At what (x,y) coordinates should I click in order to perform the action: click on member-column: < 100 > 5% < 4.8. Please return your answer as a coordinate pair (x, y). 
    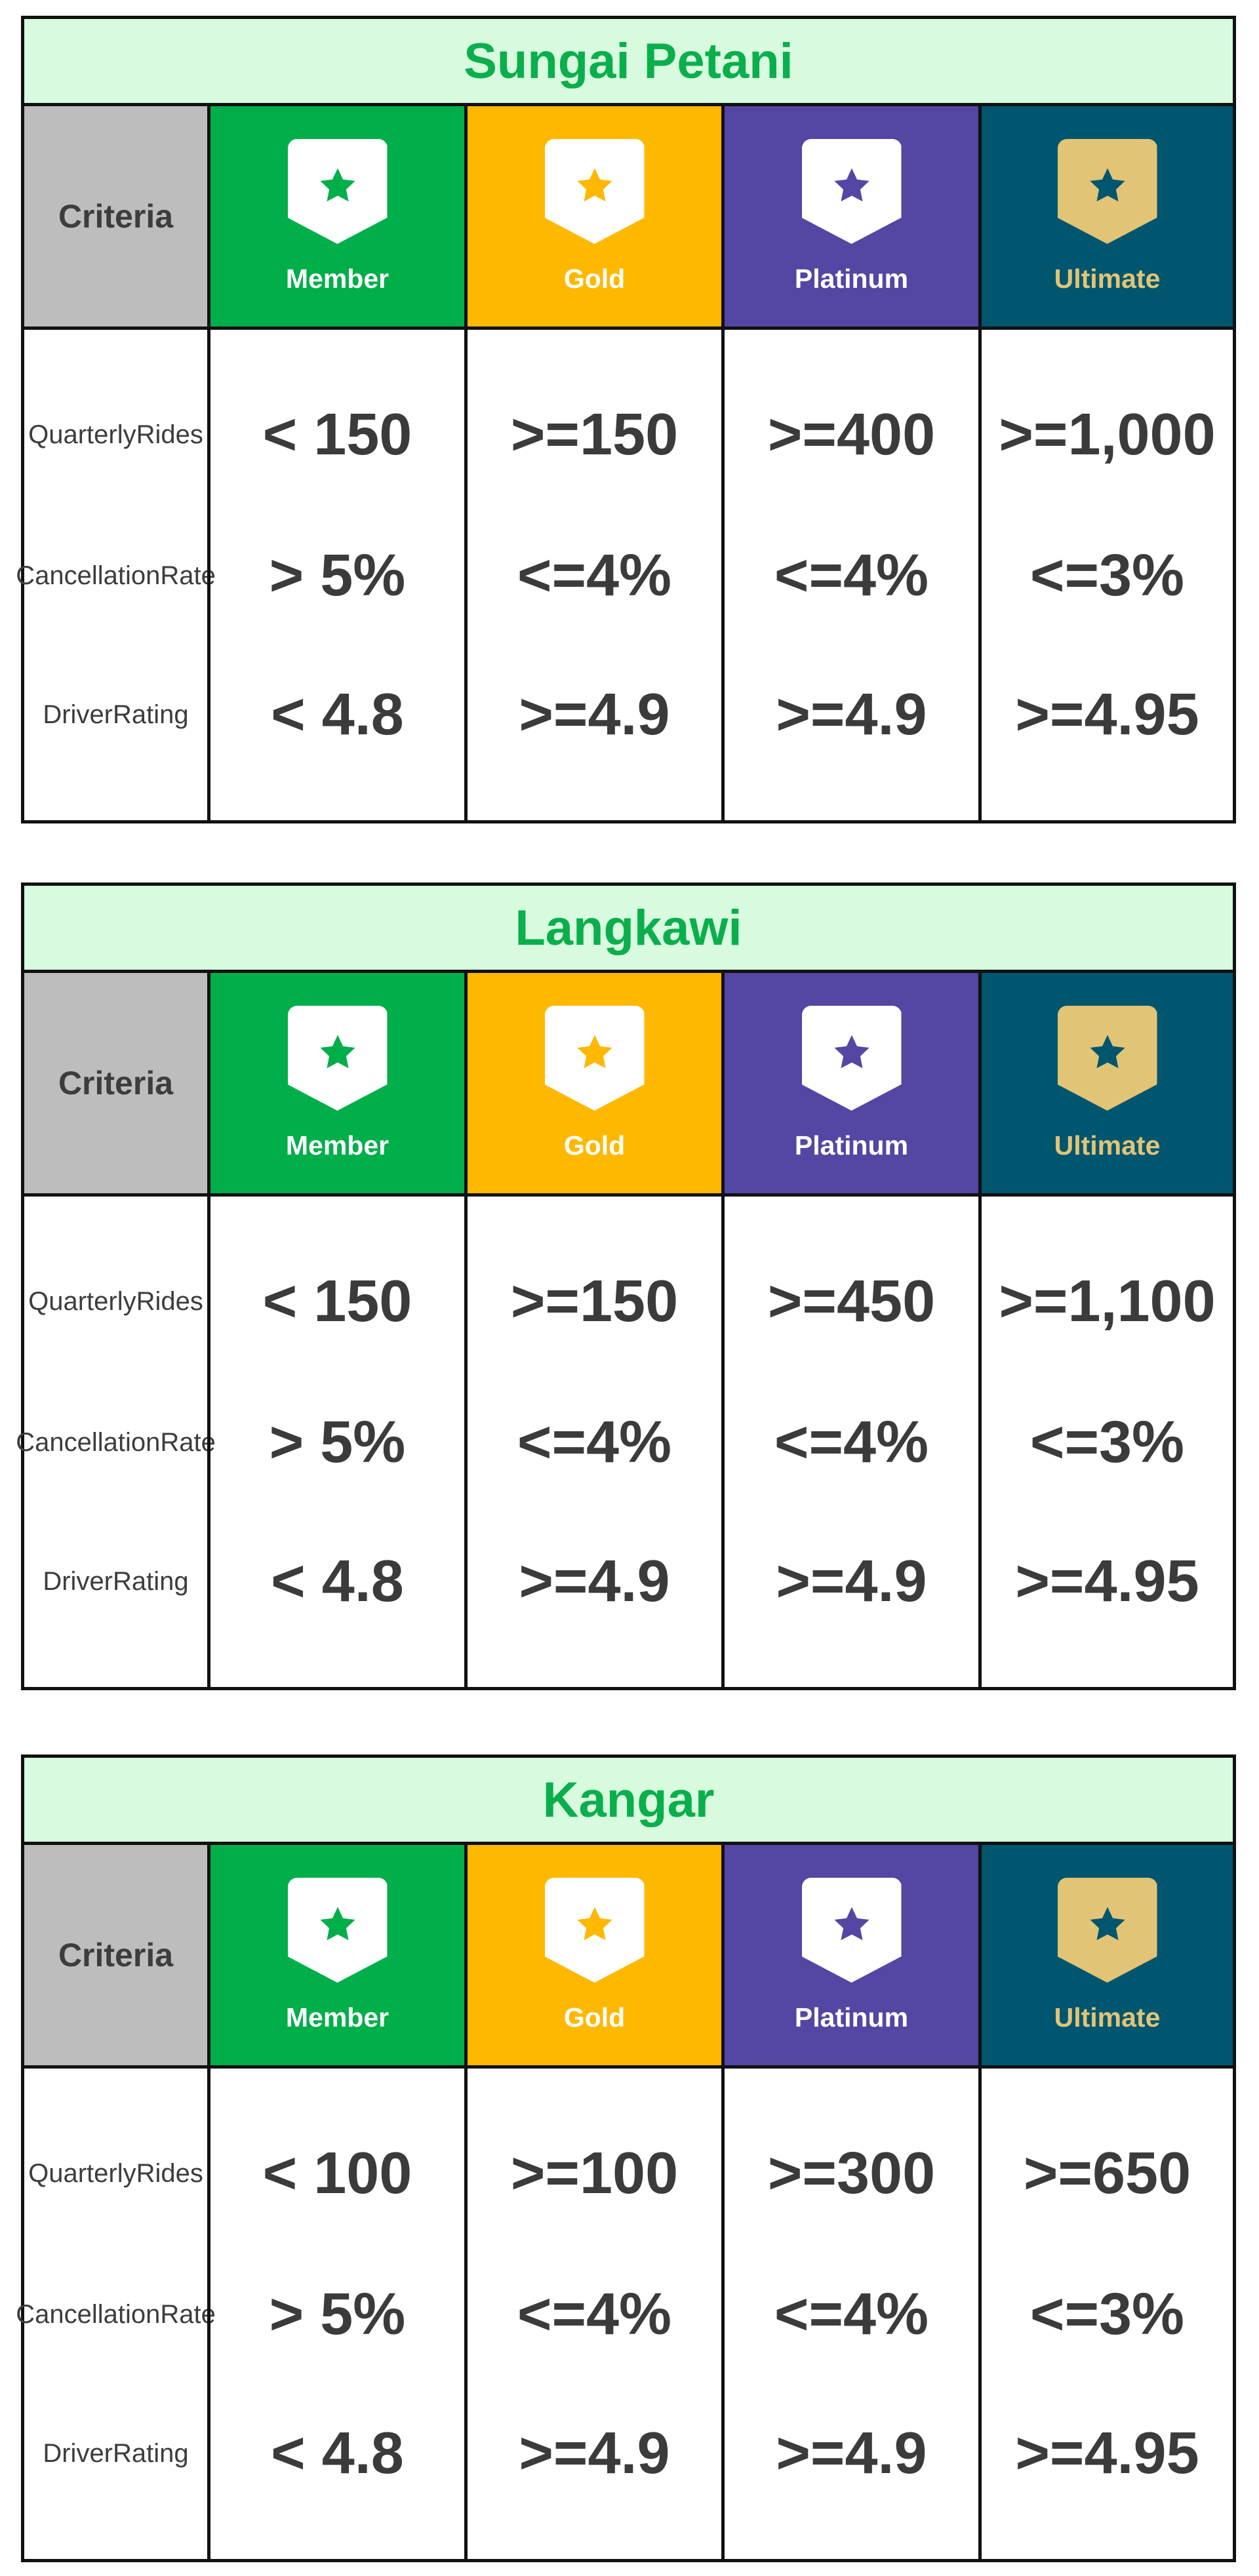
    Looking at the image, I should click on (335, 2314).